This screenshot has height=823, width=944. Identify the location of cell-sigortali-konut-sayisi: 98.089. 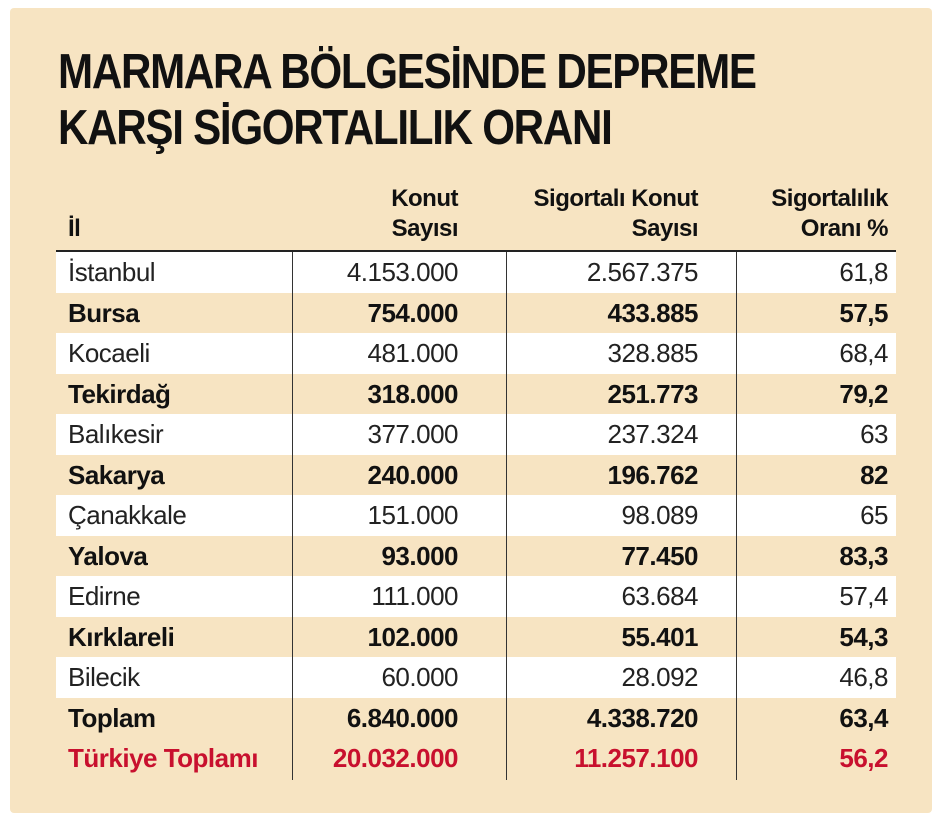
(659, 515).